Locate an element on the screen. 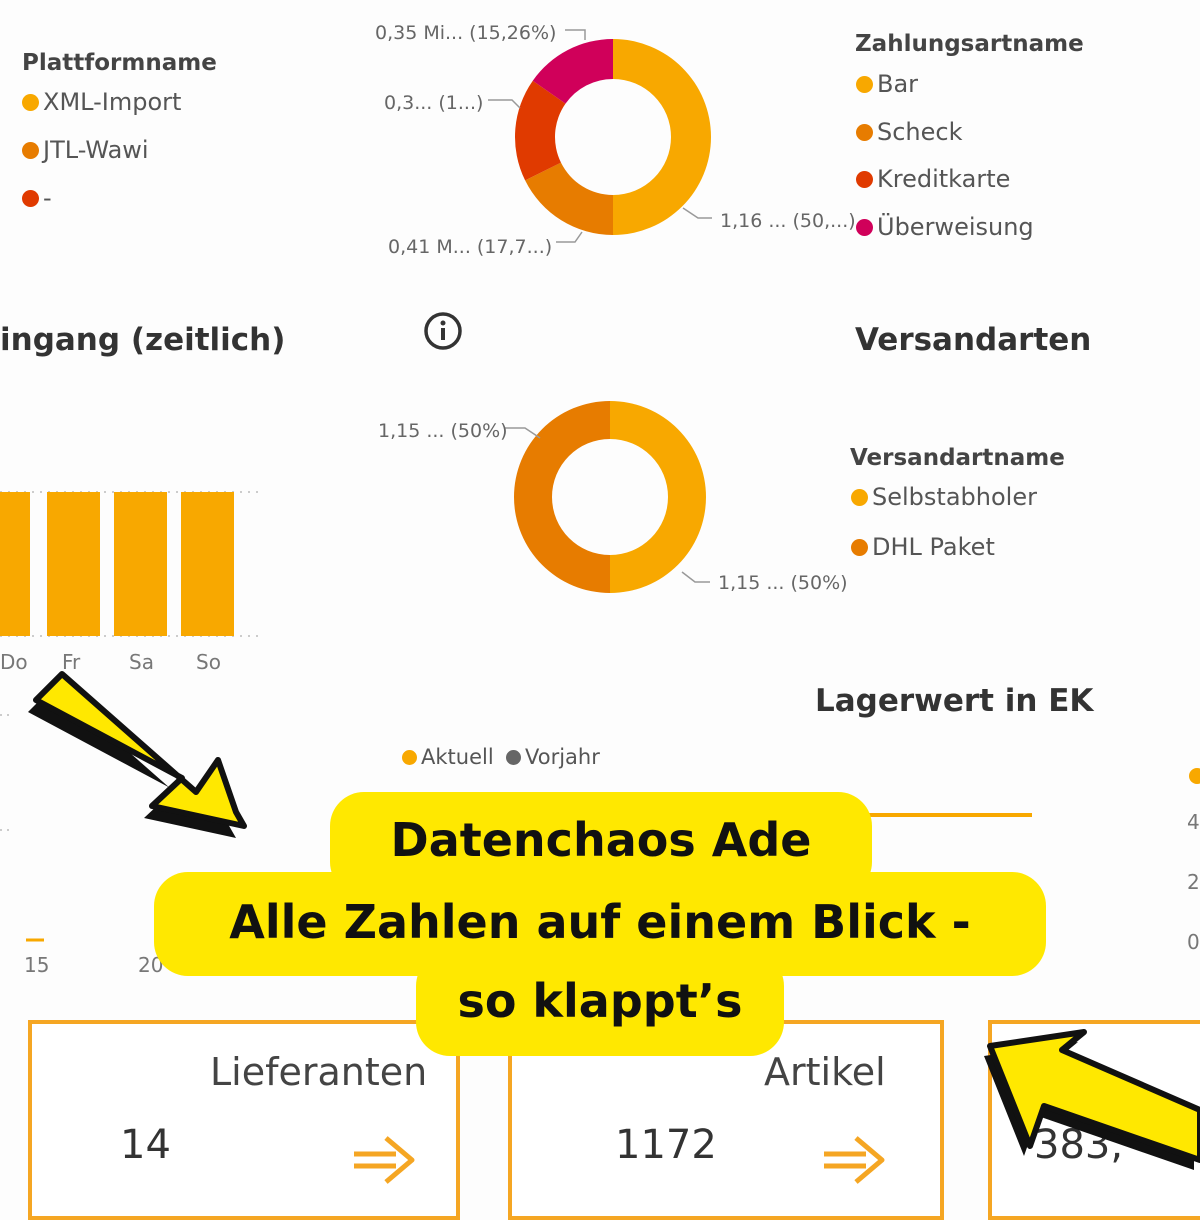  platform-legend-item: JTL-Wawi is located at coordinates (85, 150).